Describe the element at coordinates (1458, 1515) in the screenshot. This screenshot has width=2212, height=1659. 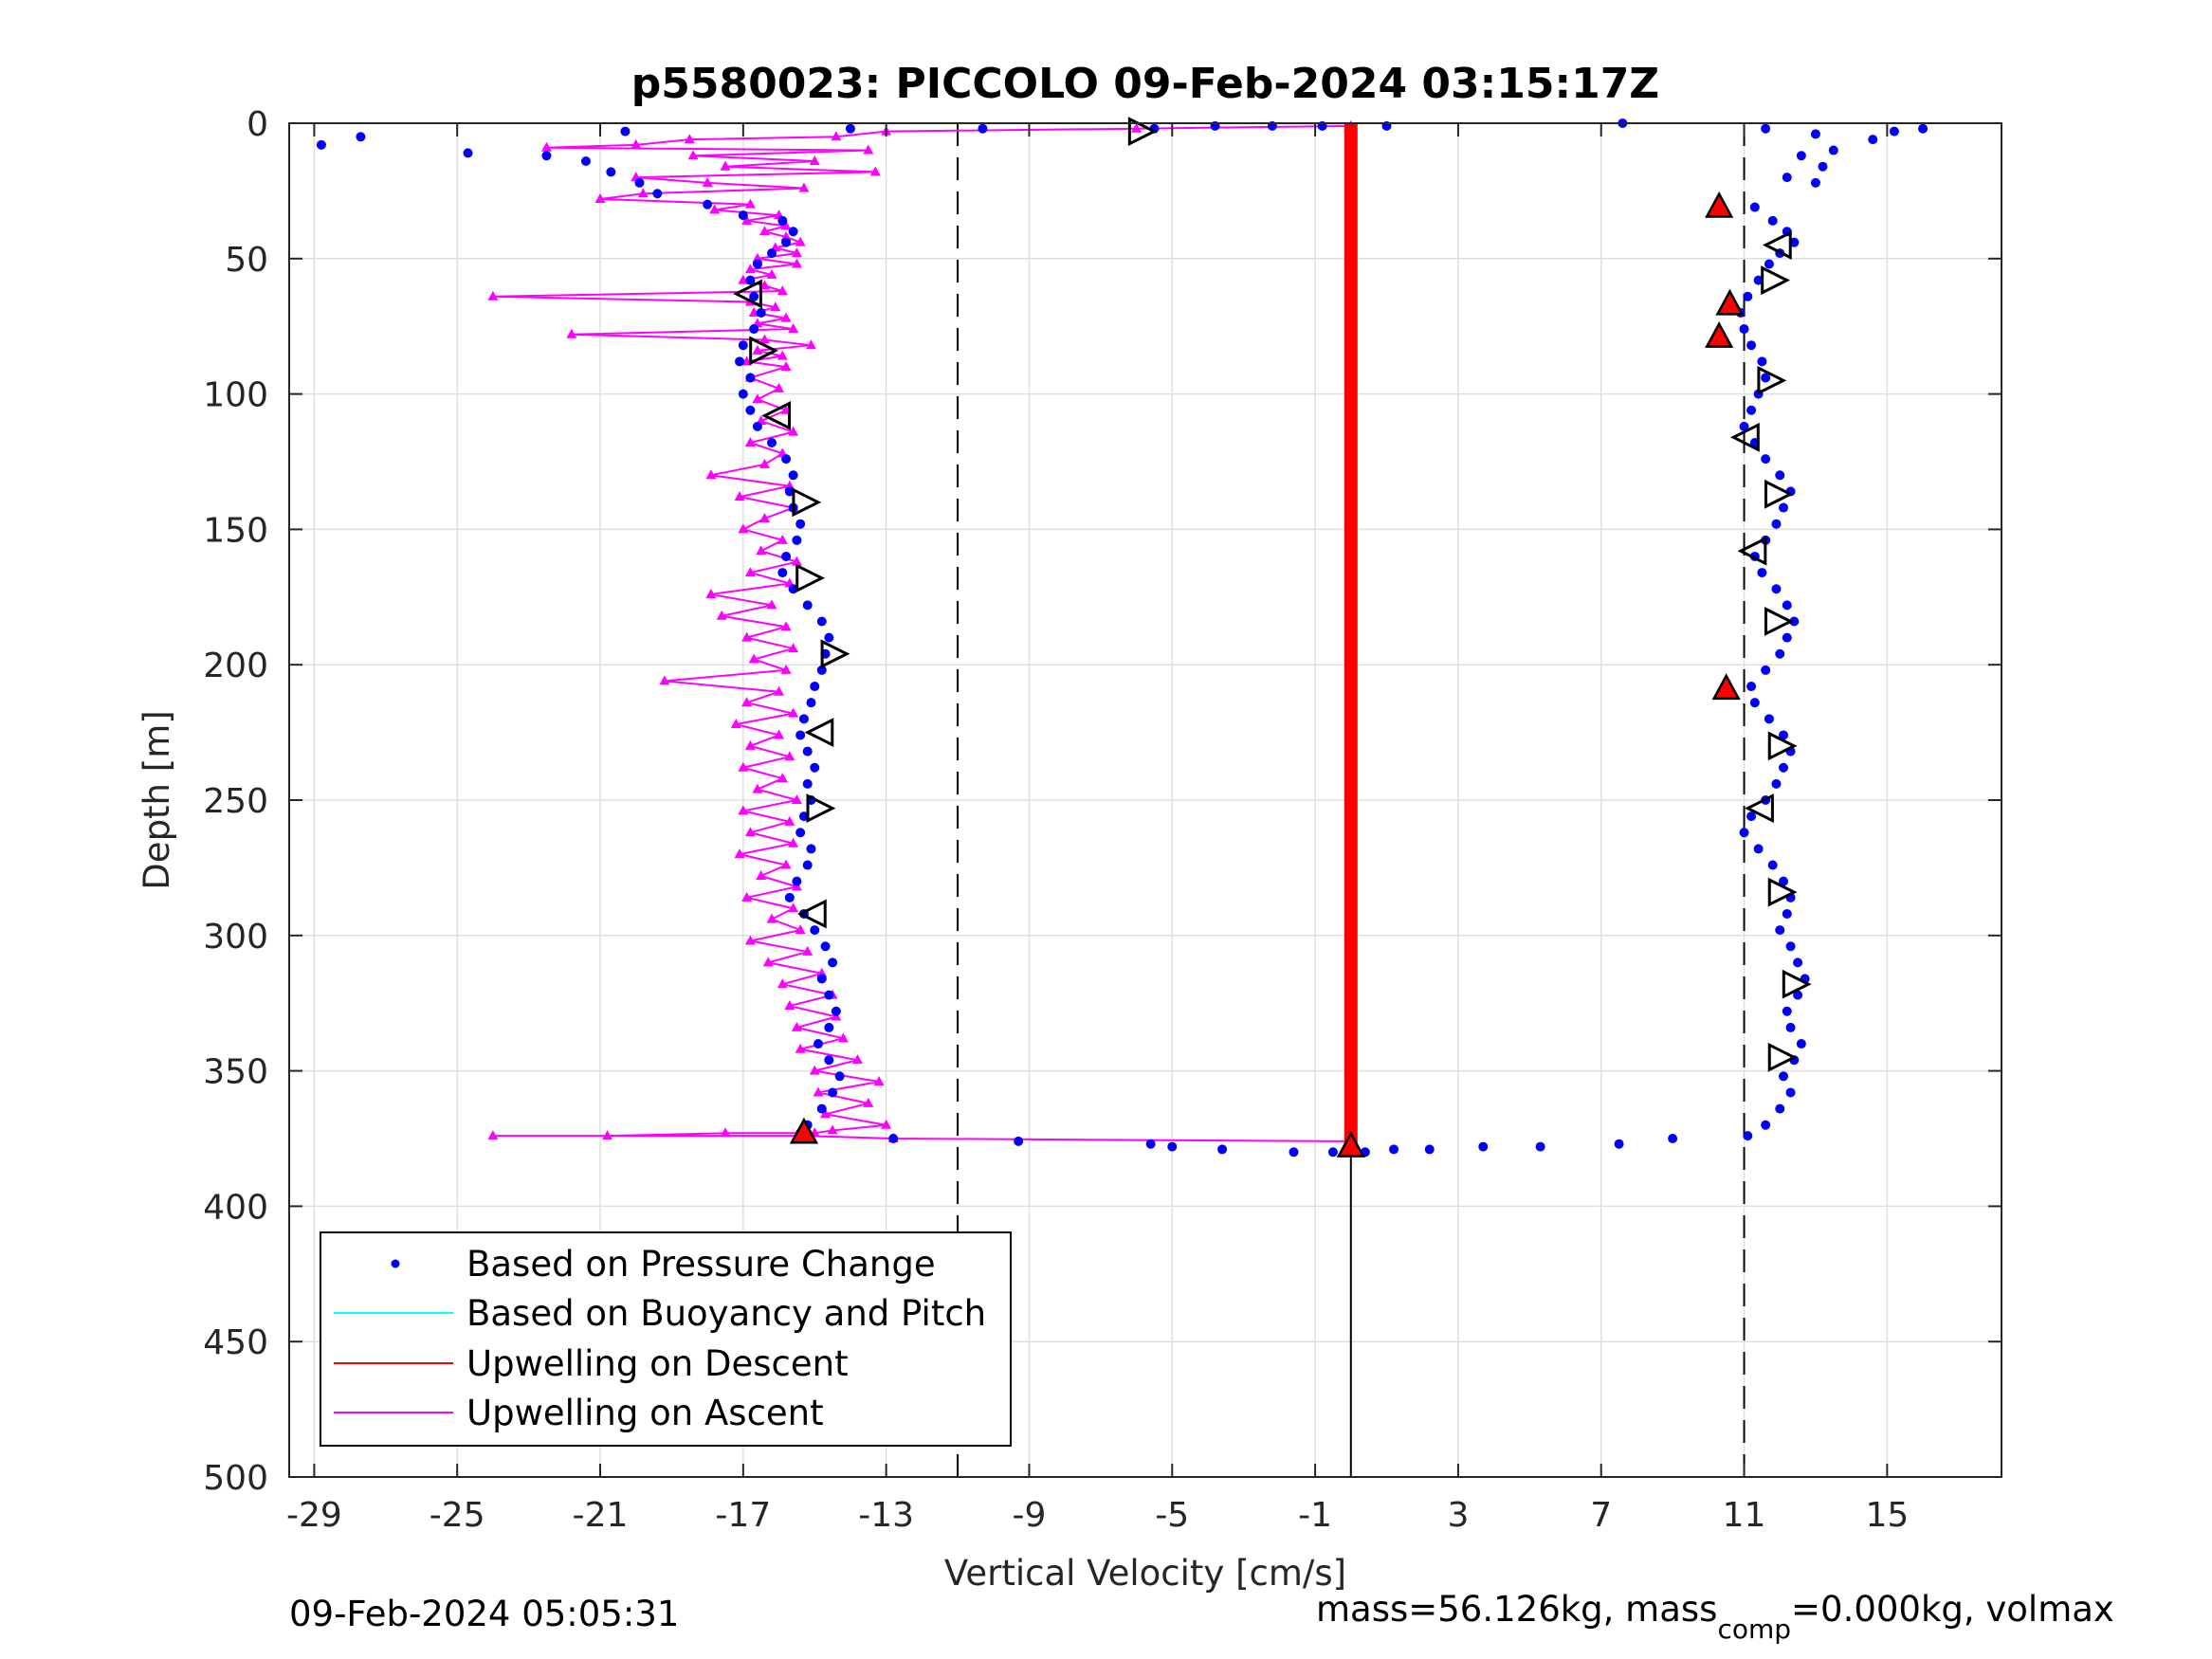
I see `x-tick-label: 3` at that location.